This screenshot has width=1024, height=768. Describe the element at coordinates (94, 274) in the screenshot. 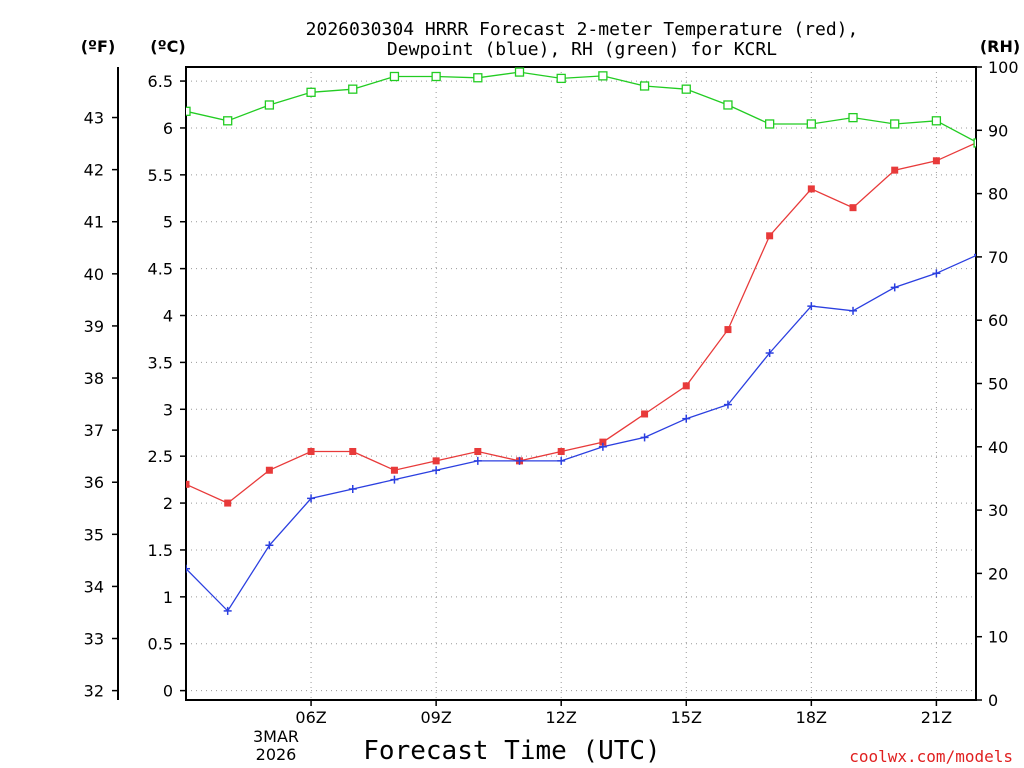

I see `fahrenheit-tick-label: 40` at that location.